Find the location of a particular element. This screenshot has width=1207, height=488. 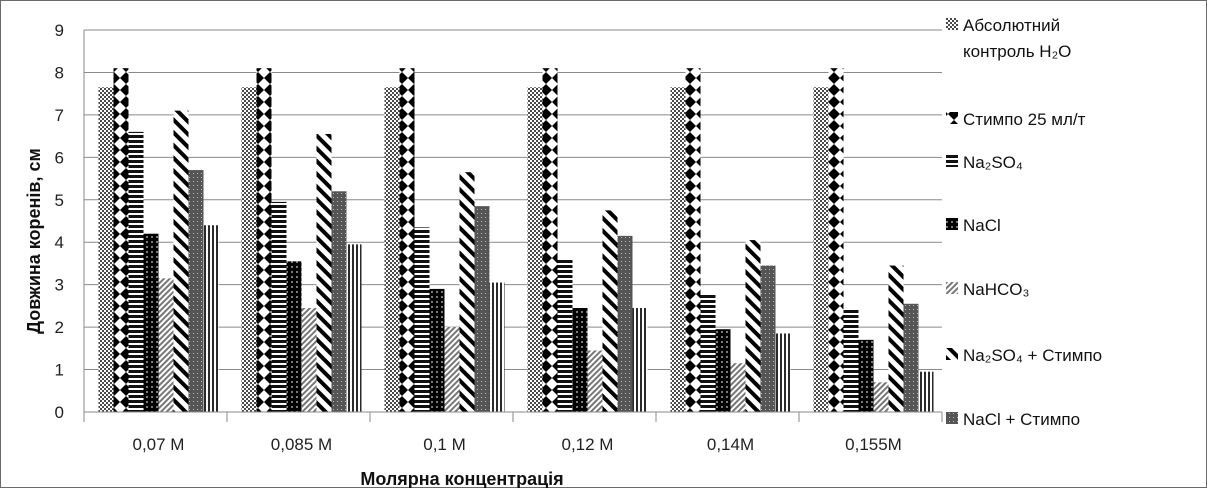

x-tick-label: 0,085 M is located at coordinates (301, 444).